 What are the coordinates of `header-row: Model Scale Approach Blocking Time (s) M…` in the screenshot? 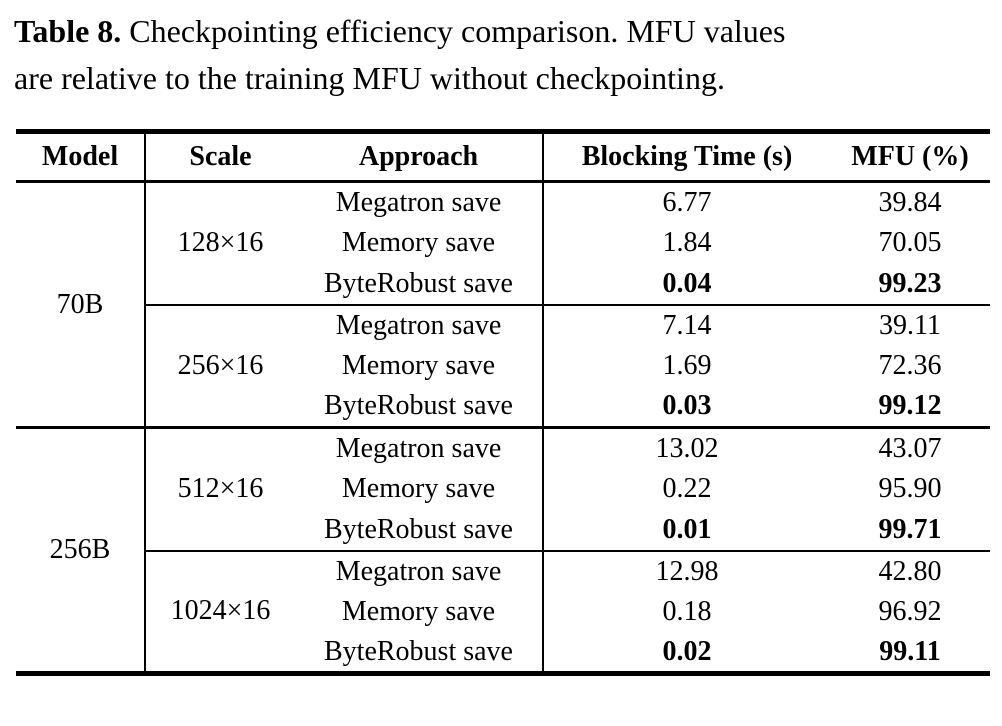 It's located at (503, 157).